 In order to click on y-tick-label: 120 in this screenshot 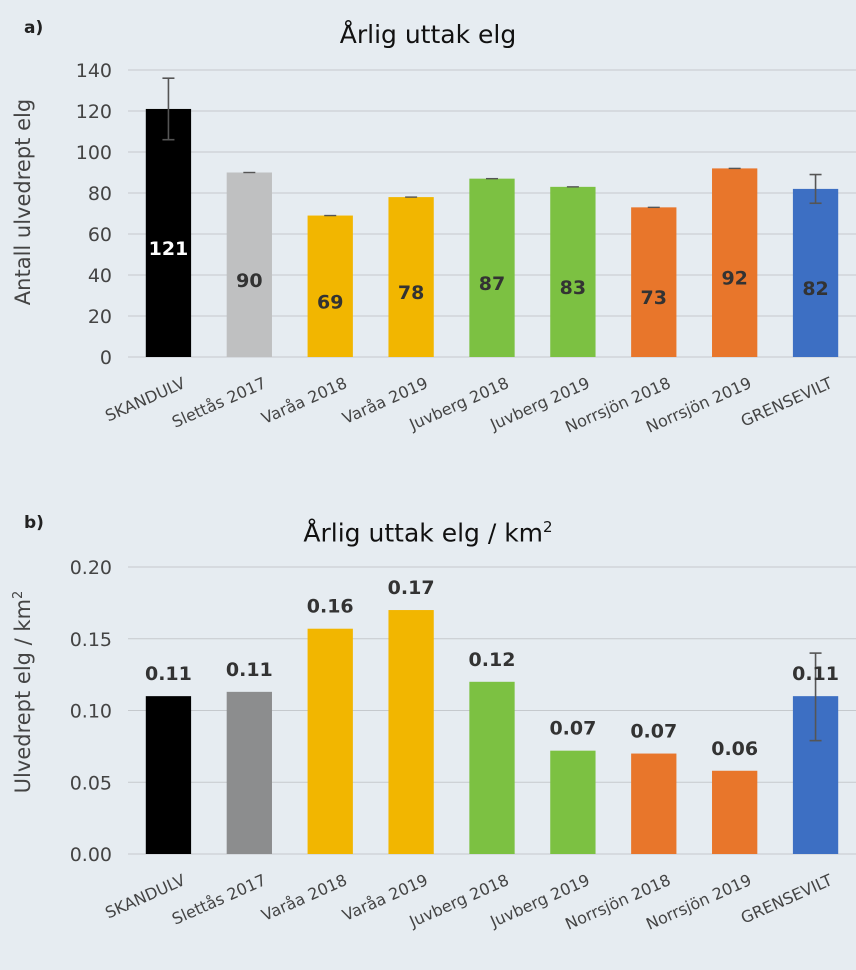, I will do `click(94, 112)`.